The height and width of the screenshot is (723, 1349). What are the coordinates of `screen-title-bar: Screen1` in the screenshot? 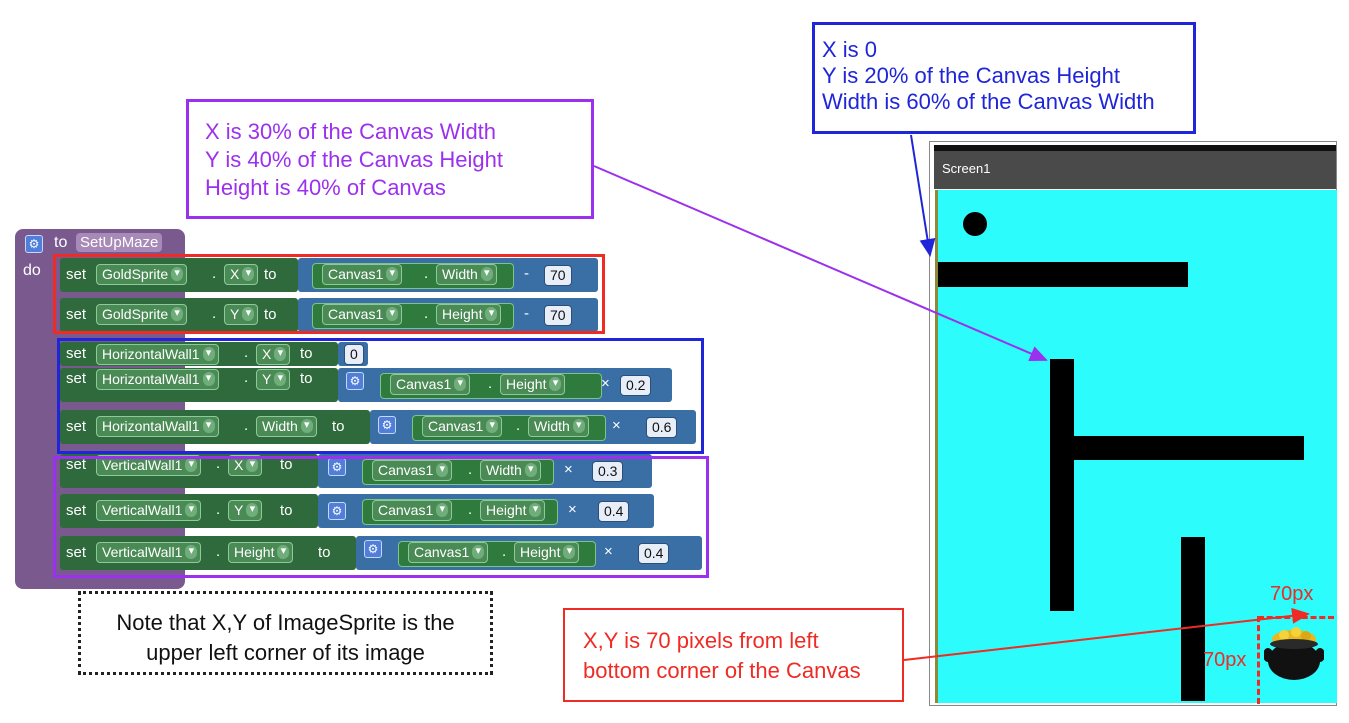 It's located at (1135, 167).